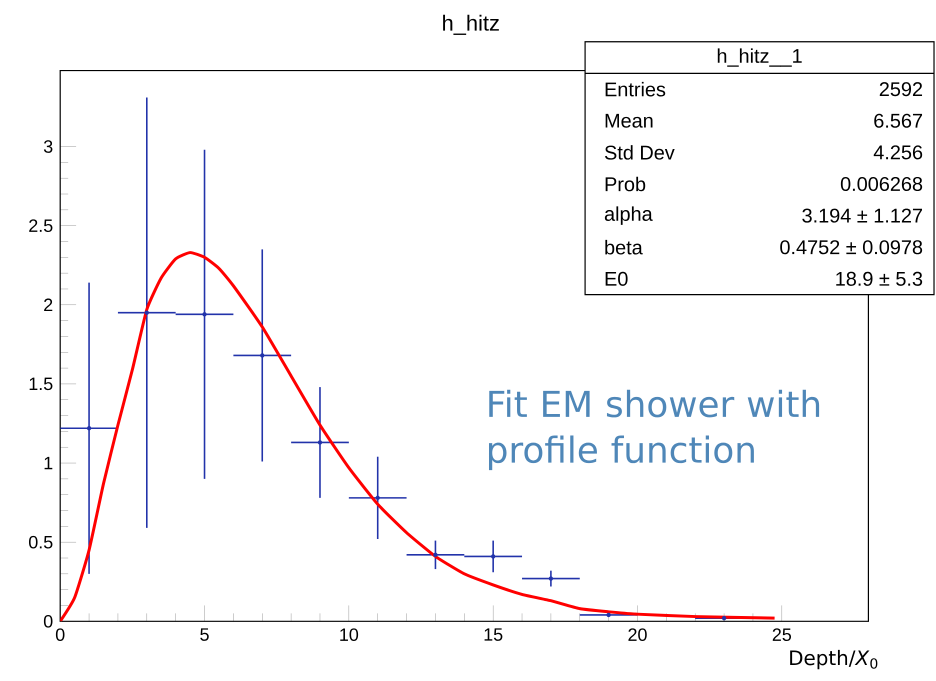  Describe the element at coordinates (654, 430) in the screenshot. I see `annotation: Fit EM shower with profile function` at that location.